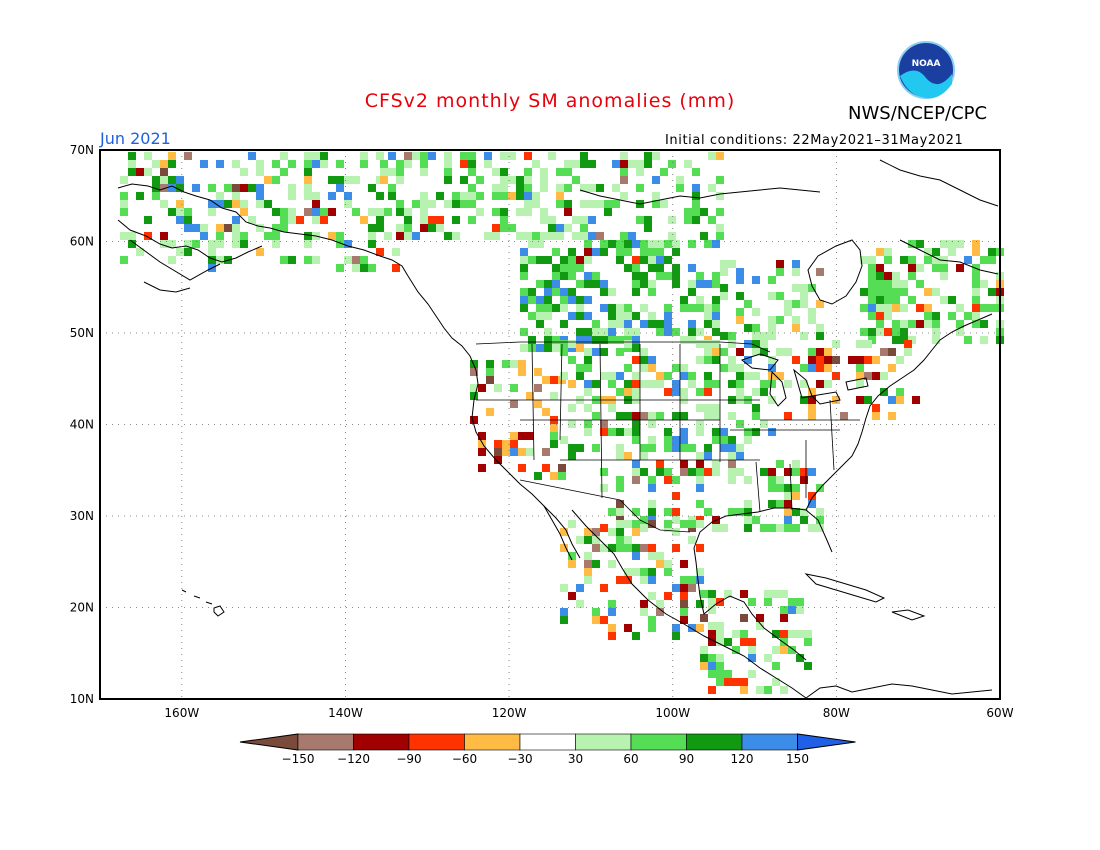  Describe the element at coordinates (672, 713) in the screenshot. I see `lon-tick-label: 100W` at that location.